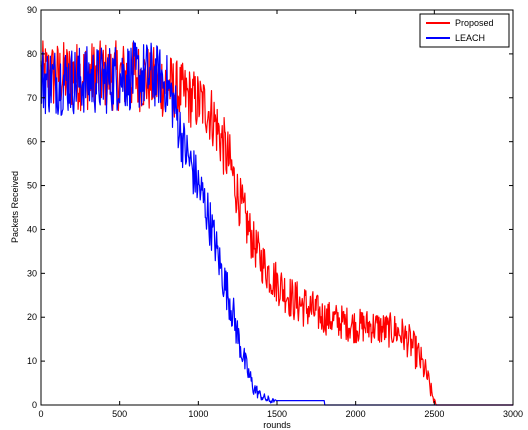 This screenshot has height=430, width=528. What do you see at coordinates (32, 10) in the screenshot?
I see `y-tick-label: 90` at bounding box center [32, 10].